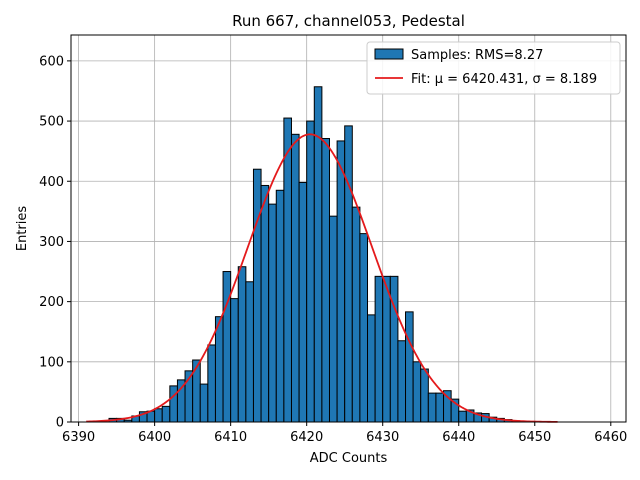  What do you see at coordinates (389, 54) in the screenshot?
I see `legend-swatch-histogram` at bounding box center [389, 54].